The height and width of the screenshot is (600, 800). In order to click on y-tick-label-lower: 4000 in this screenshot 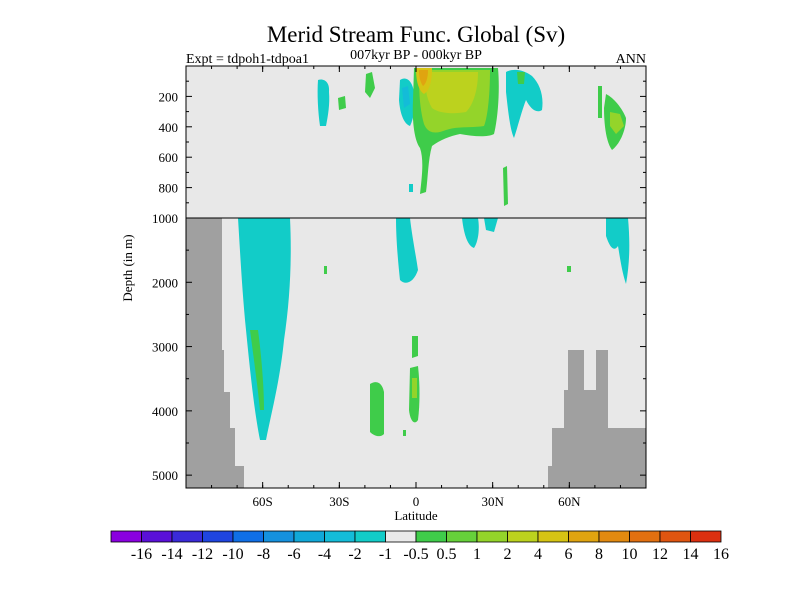, I will do `click(165, 411)`.